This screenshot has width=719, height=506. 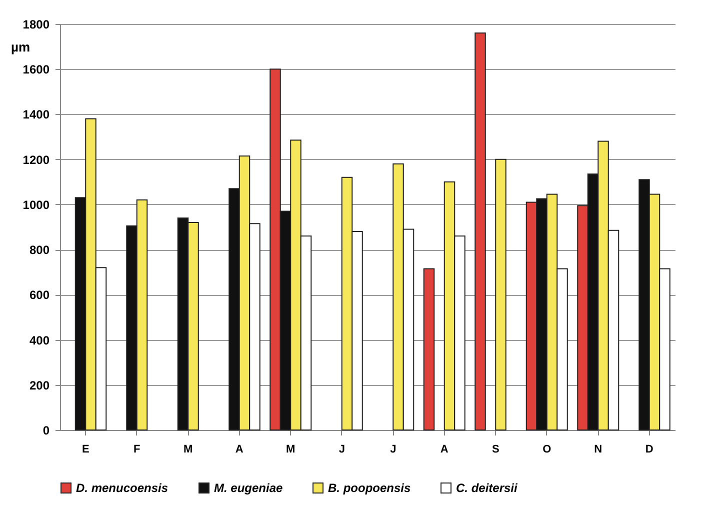 What do you see at coordinates (598, 450) in the screenshot?
I see `x-tick-label: N` at bounding box center [598, 450].